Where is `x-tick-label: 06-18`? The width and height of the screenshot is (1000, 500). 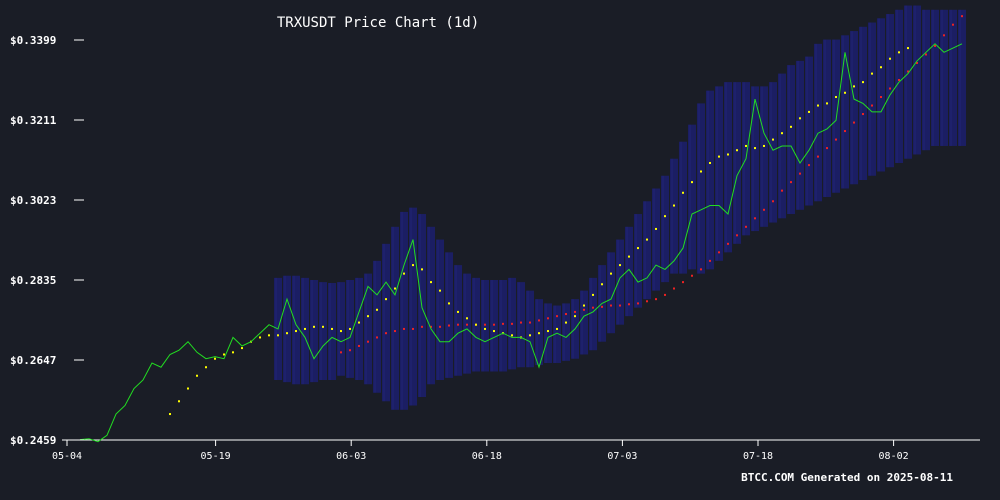 x-tick-label: 06-18 is located at coordinates (487, 456).